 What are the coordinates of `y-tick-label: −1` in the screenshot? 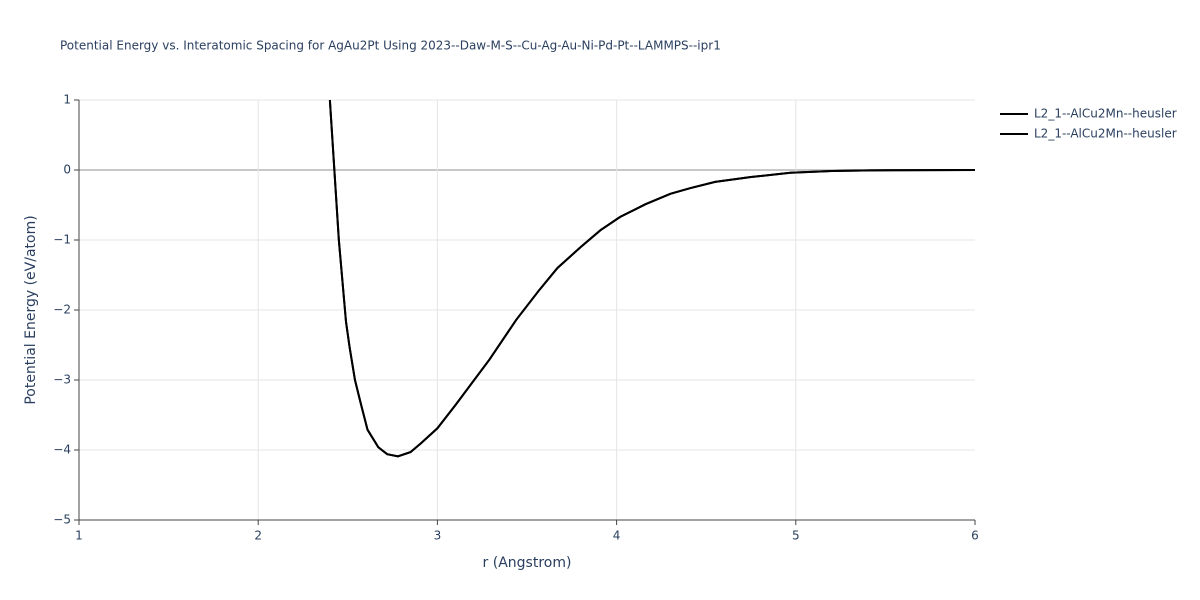 It's located at (62, 240).